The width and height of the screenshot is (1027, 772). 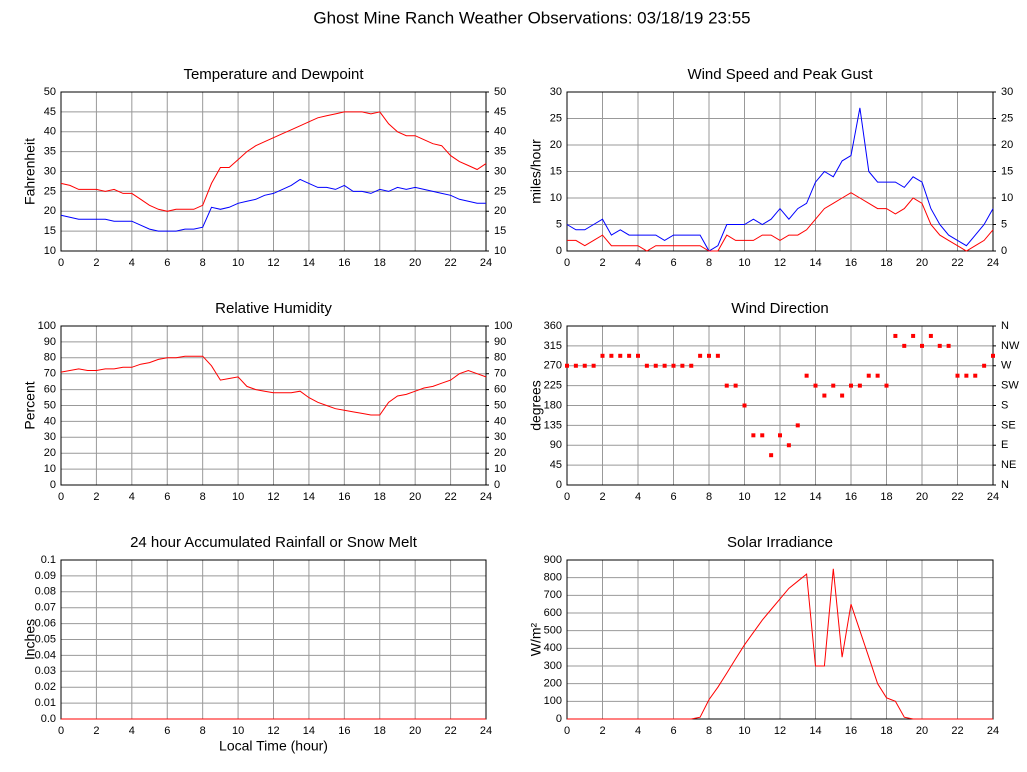 I want to click on y2-tick-label: 5, so click(x=1004, y=224).